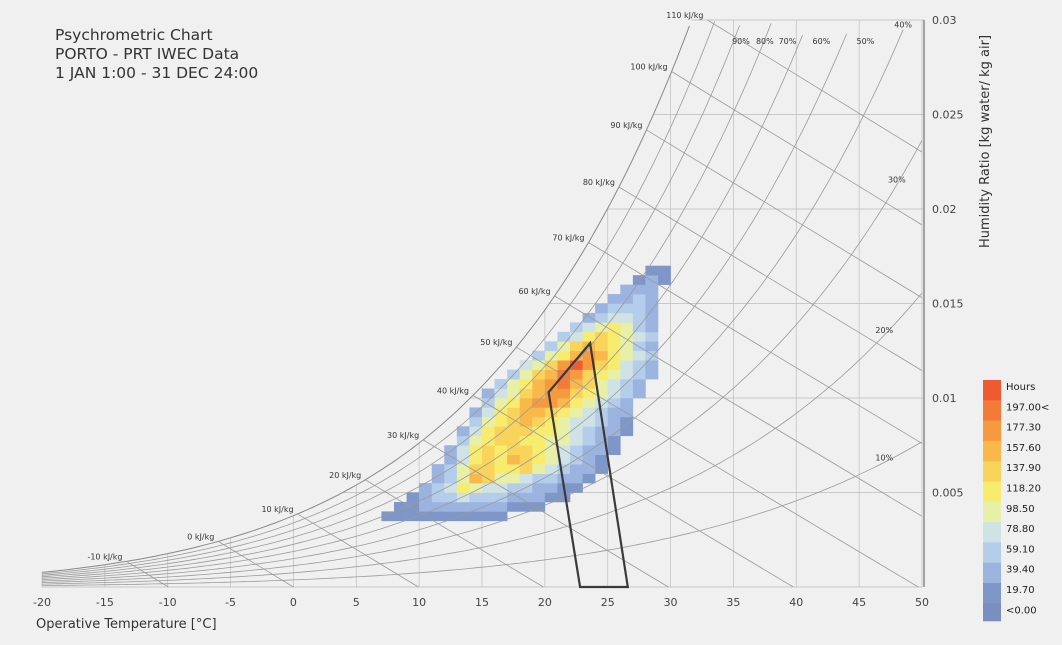  What do you see at coordinates (1020, 590) in the screenshot?
I see `legend-label: 19.70` at bounding box center [1020, 590].